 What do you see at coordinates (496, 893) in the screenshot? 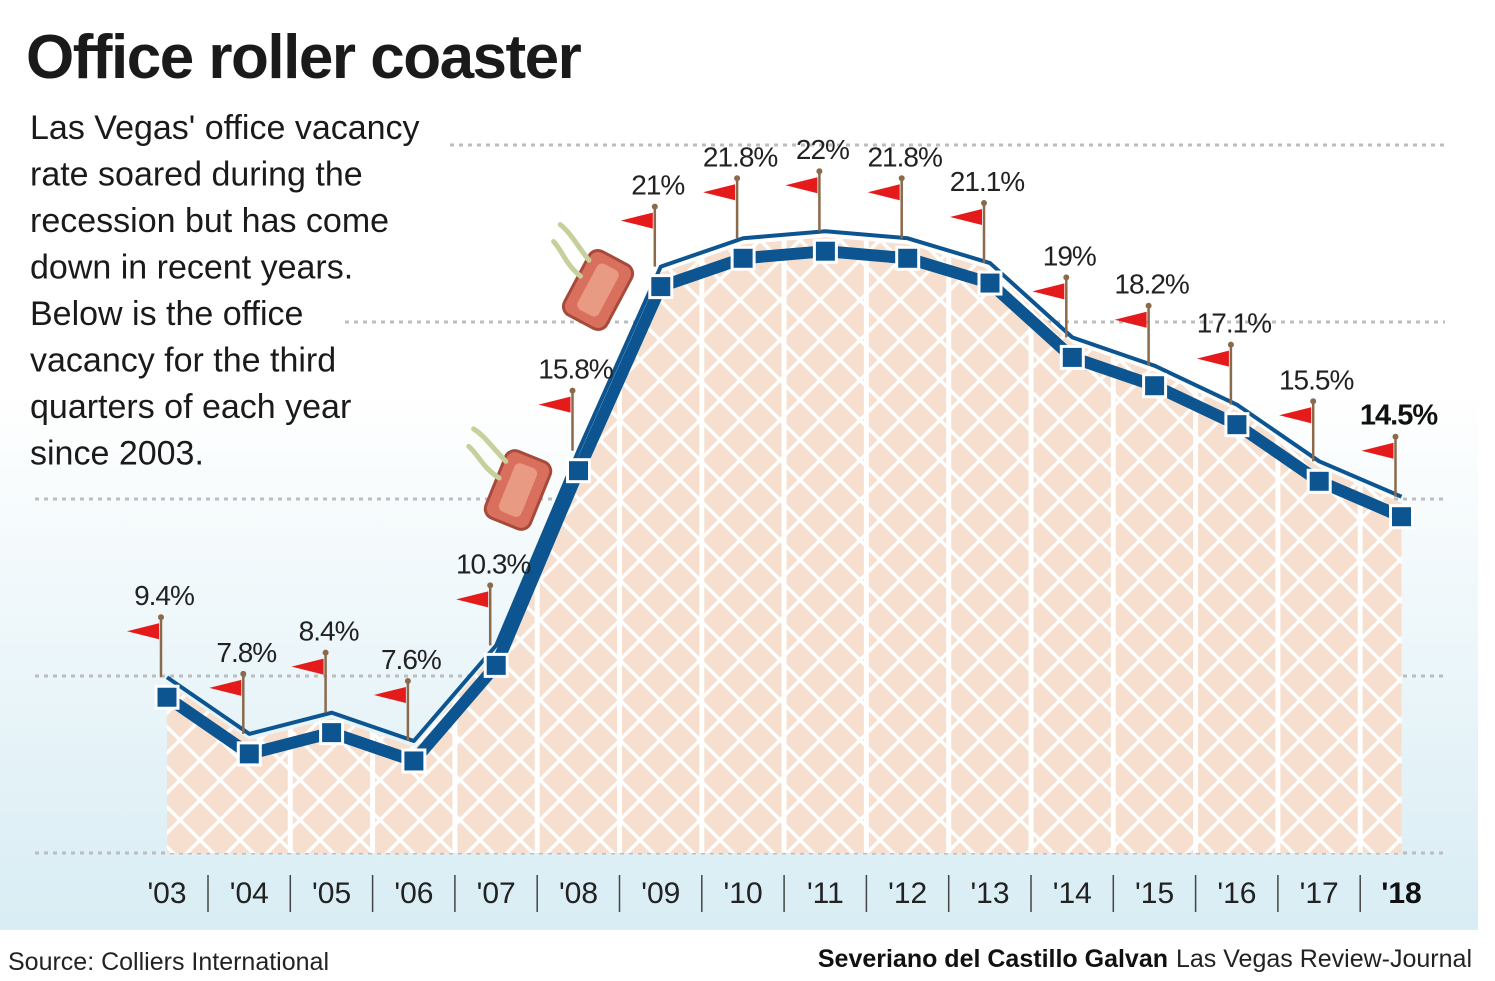
I see `x-tick-label: '07` at bounding box center [496, 893].